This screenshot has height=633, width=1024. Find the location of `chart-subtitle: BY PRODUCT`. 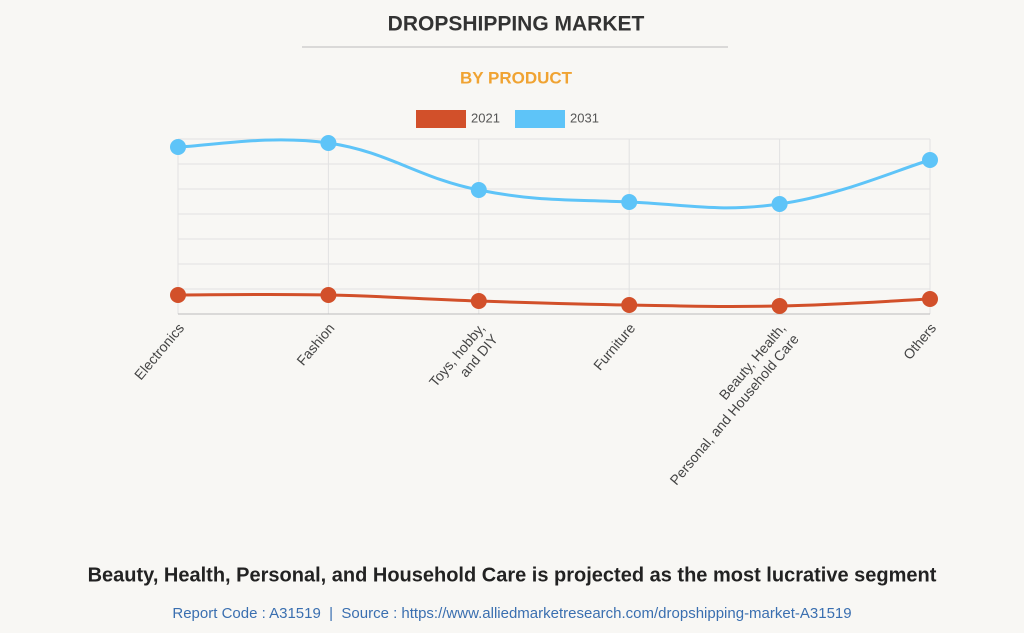

chart-subtitle: BY PRODUCT is located at coordinates (516, 77).